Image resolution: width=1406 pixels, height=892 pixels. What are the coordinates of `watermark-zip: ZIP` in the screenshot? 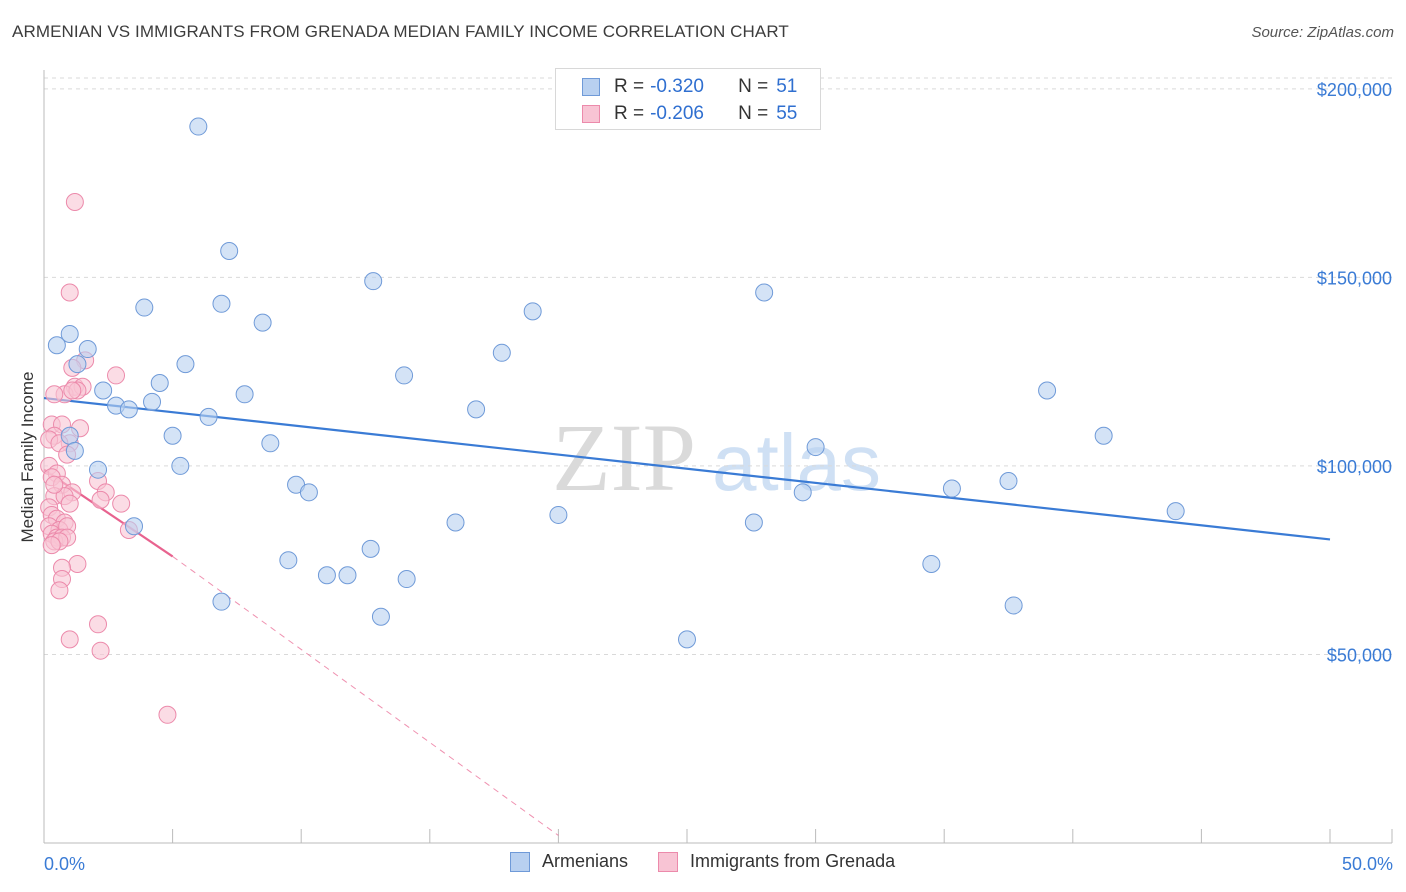 It's located at (624, 457).